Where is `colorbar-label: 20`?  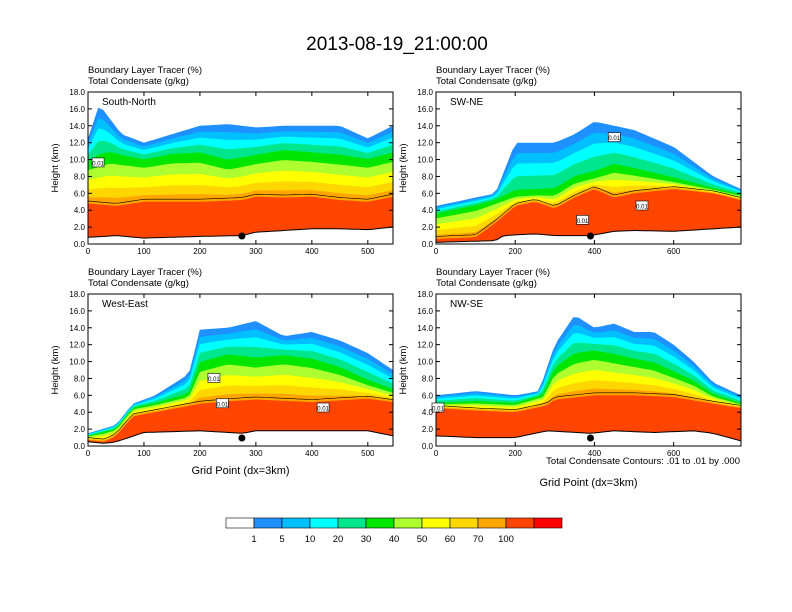
colorbar-label: 20 is located at coordinates (338, 539).